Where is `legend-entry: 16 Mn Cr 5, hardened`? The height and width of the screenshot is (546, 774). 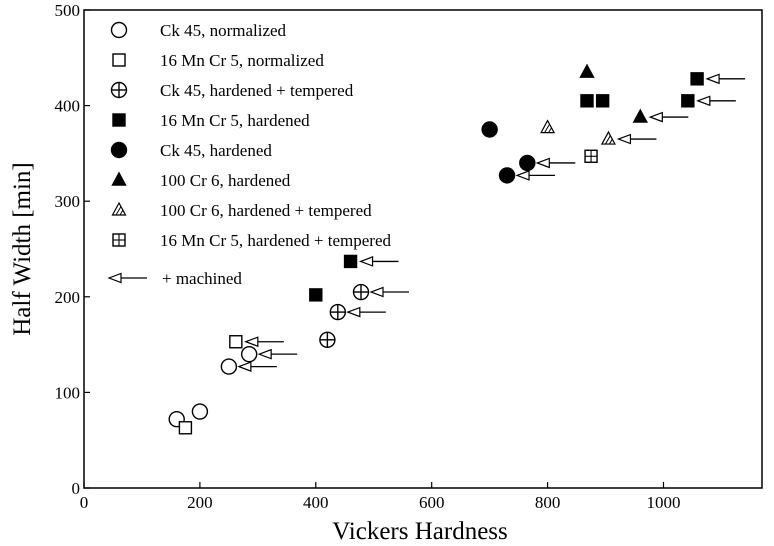 legend-entry: 16 Mn Cr 5, hardened is located at coordinates (235, 120).